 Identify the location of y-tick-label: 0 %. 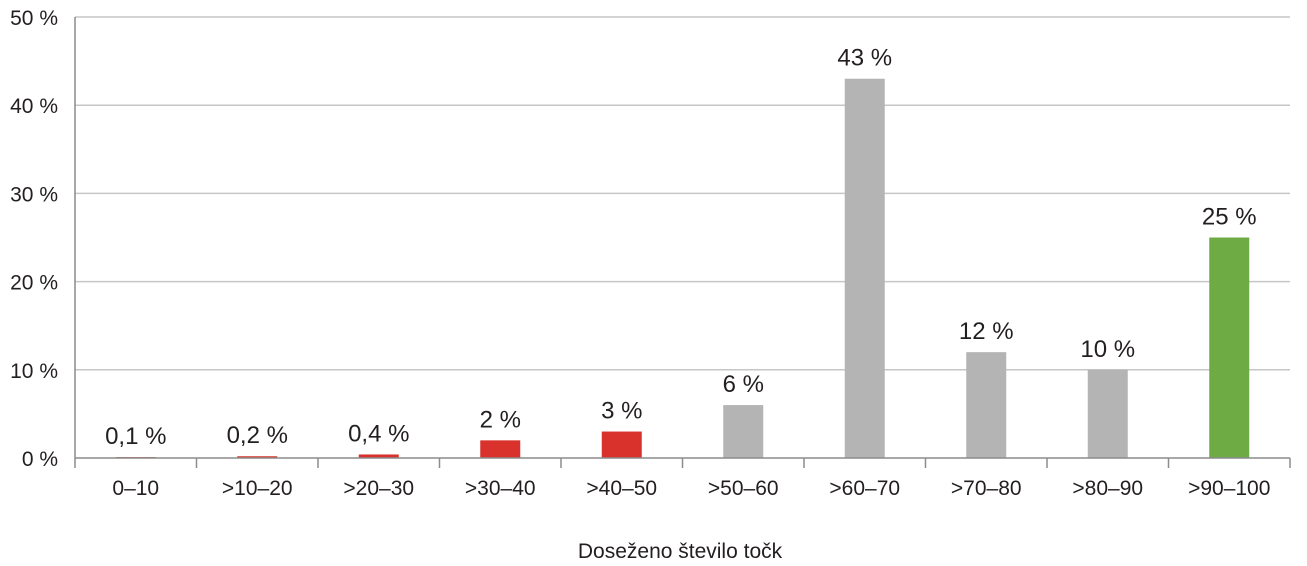
(40, 459).